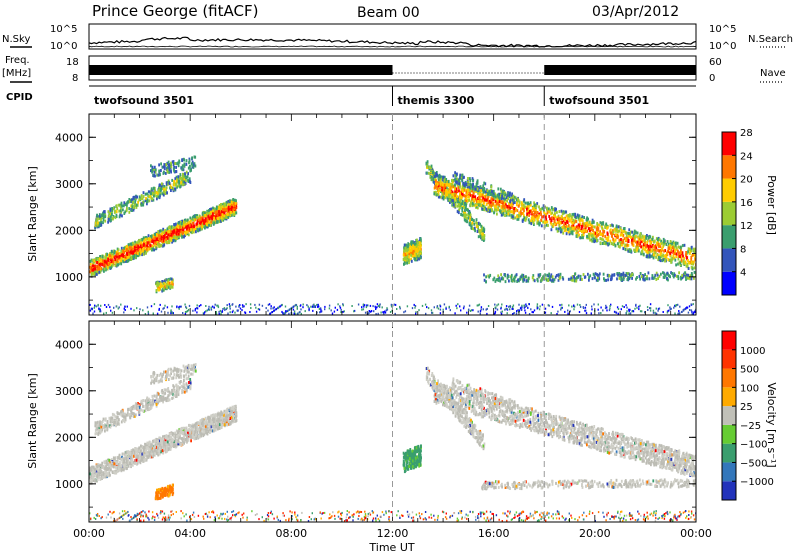 This screenshot has height=554, width=800. I want to click on colorbar-tick-label: 16, so click(746, 203).